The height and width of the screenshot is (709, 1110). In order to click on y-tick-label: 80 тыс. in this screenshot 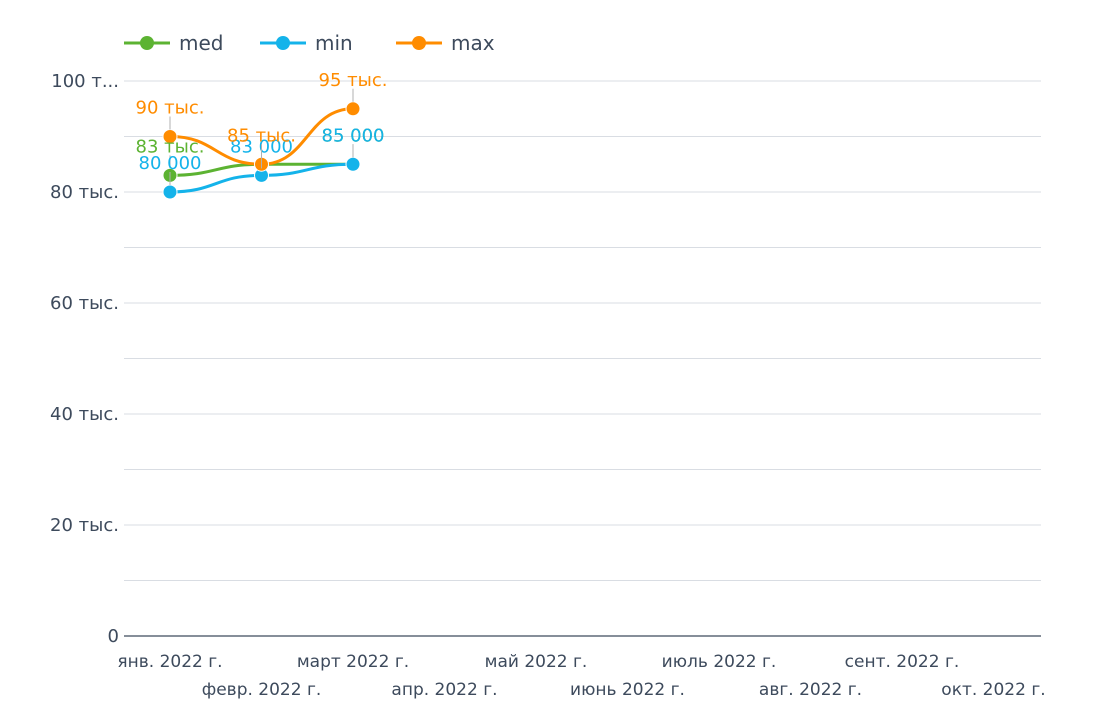, I will do `click(84, 192)`.